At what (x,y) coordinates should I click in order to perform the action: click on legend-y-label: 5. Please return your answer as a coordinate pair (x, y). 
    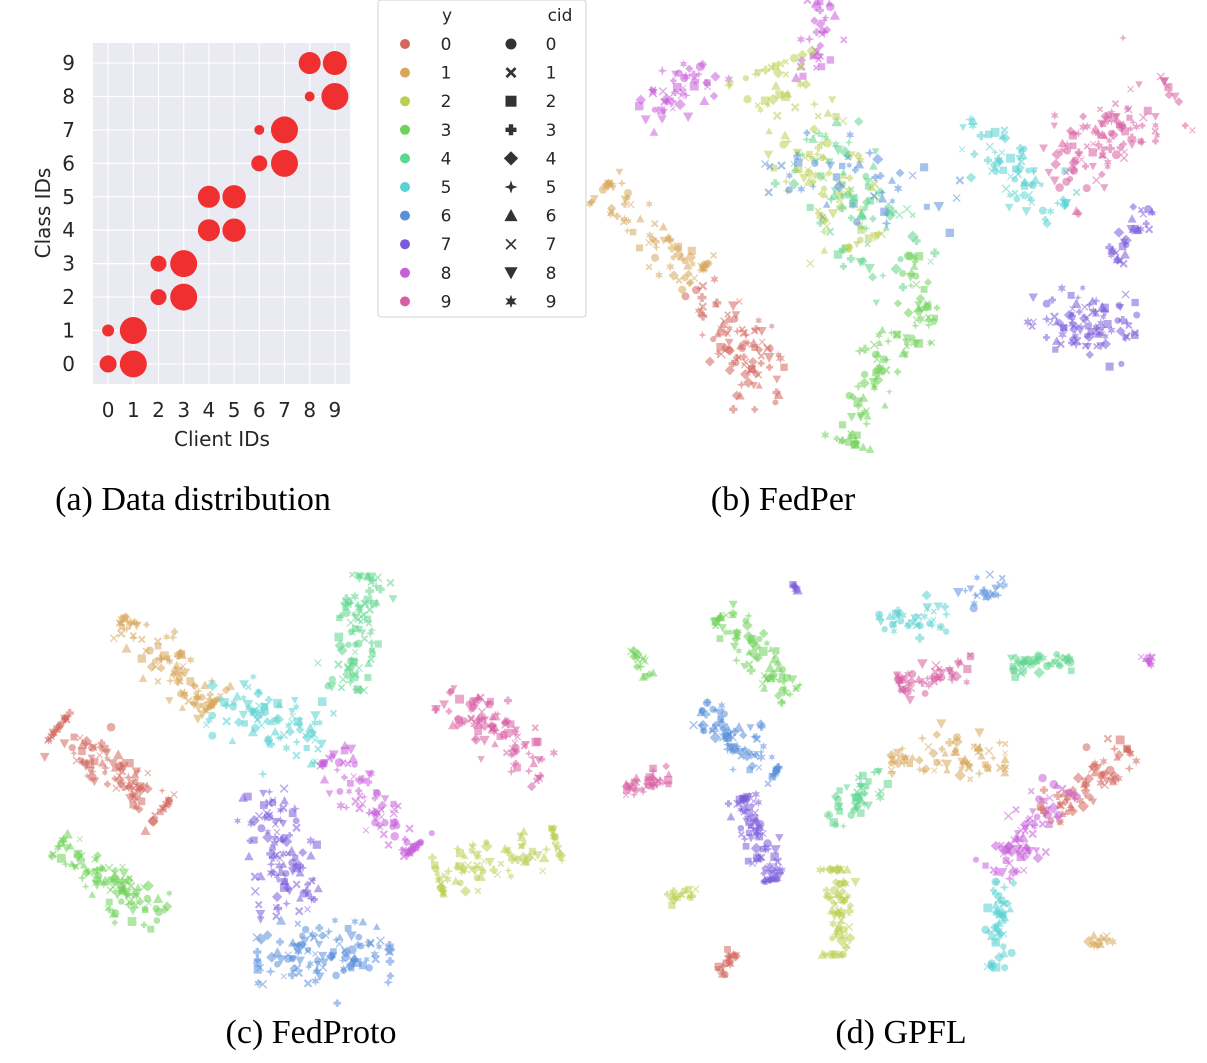
    Looking at the image, I should click on (446, 188).